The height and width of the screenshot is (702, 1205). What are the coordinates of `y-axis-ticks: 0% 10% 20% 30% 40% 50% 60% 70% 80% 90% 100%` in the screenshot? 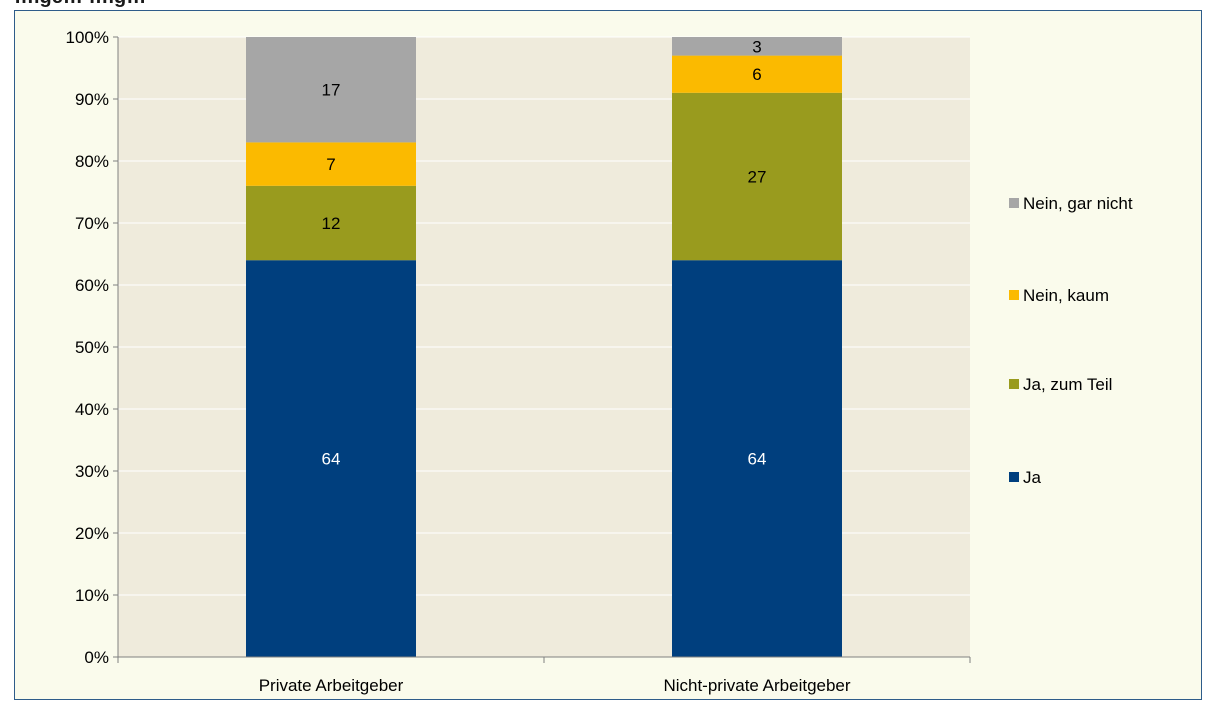 It's located at (92, 347).